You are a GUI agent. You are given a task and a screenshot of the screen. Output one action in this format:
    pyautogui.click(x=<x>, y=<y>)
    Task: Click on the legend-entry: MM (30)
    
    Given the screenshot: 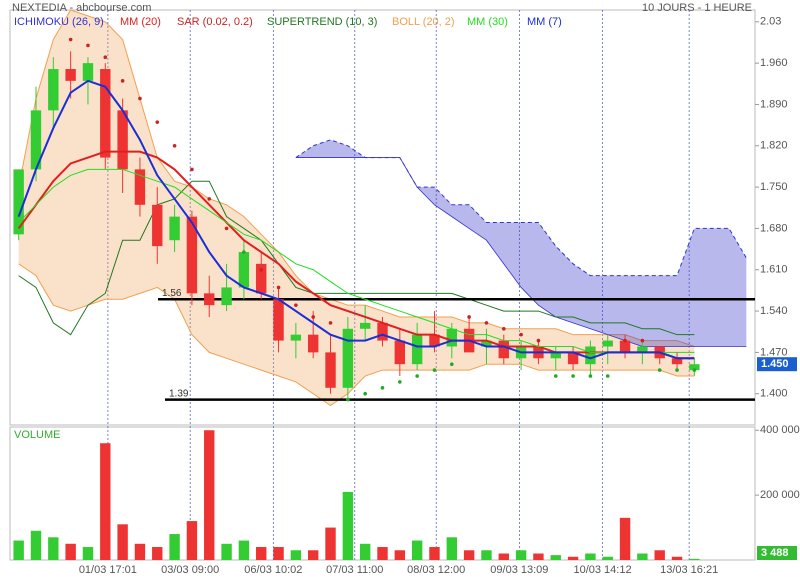 What is the action you would take?
    pyautogui.click(x=487, y=22)
    